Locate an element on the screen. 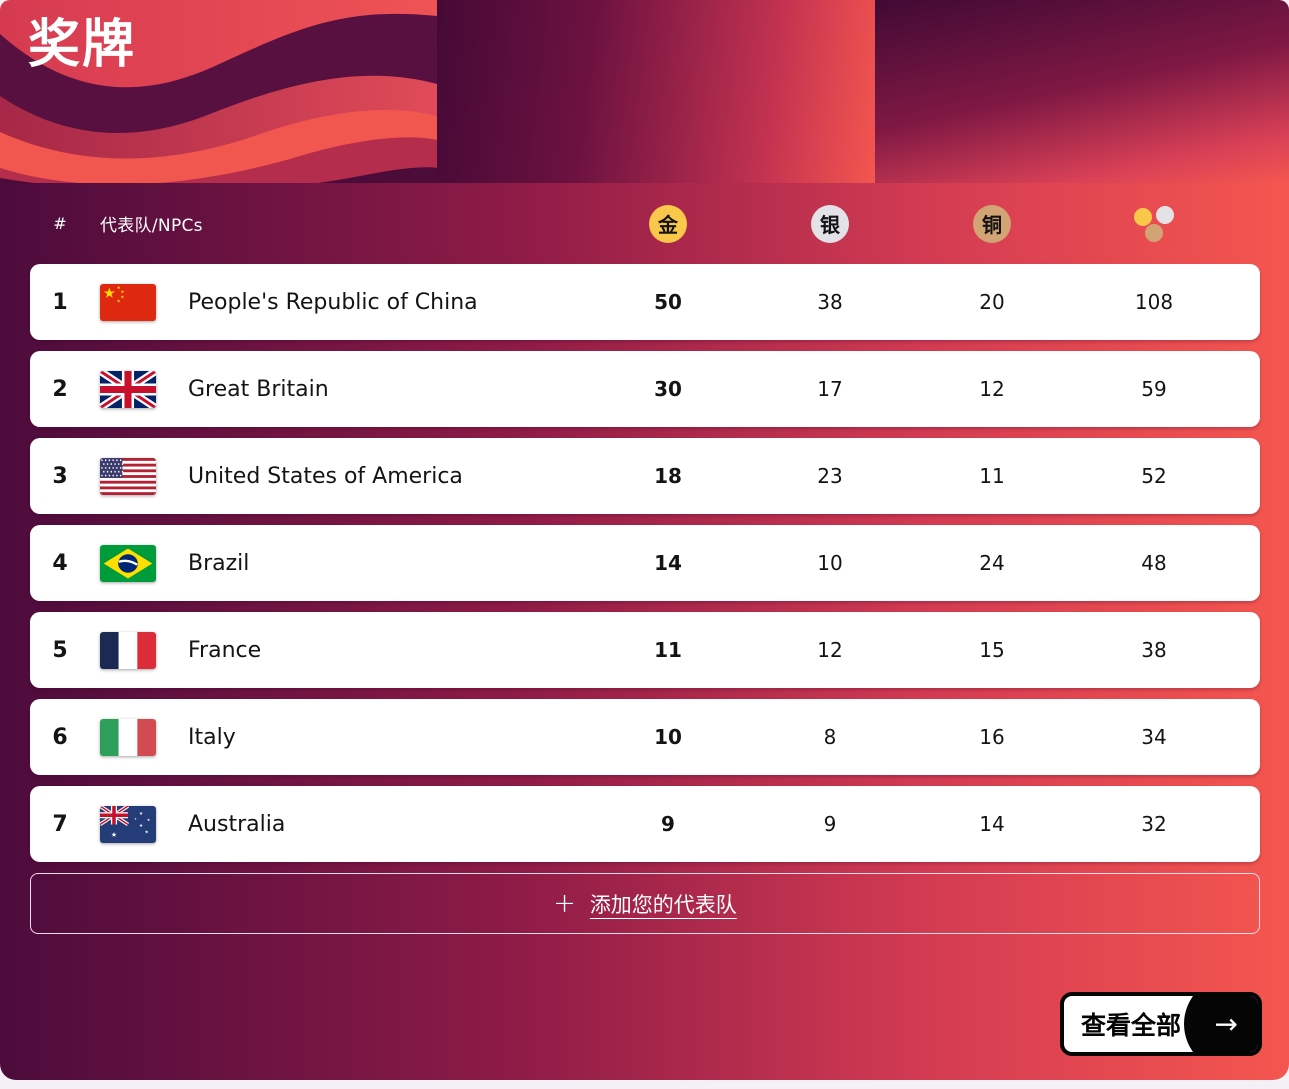 This screenshot has width=1289, height=1089. row-rank: 6 is located at coordinates (60, 737).